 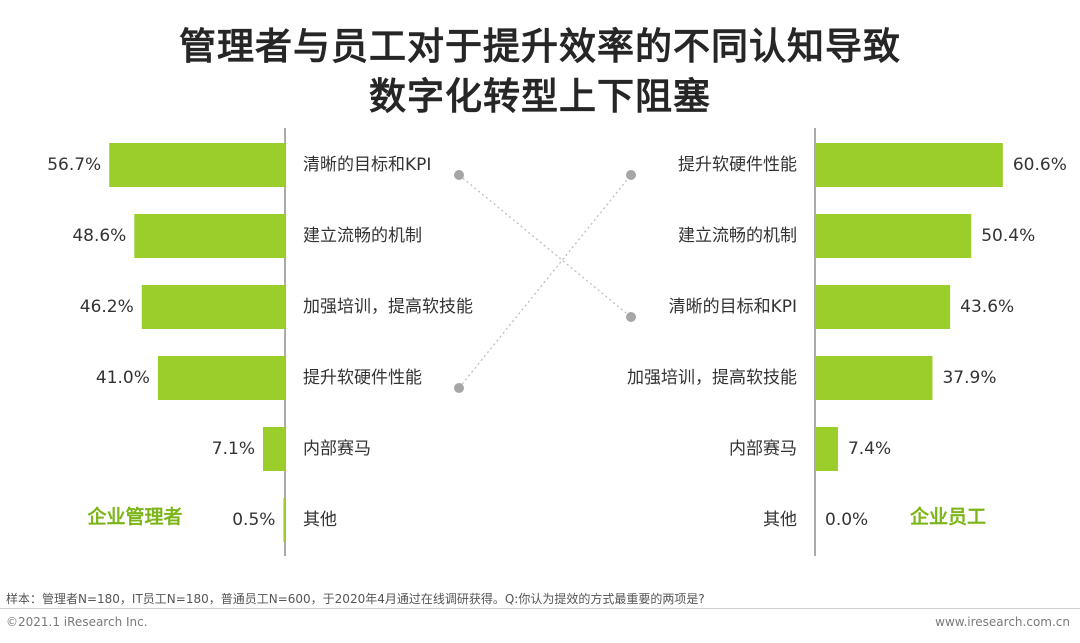 I want to click on employee-category-label: 提升软硬件性能, so click(x=737, y=165).